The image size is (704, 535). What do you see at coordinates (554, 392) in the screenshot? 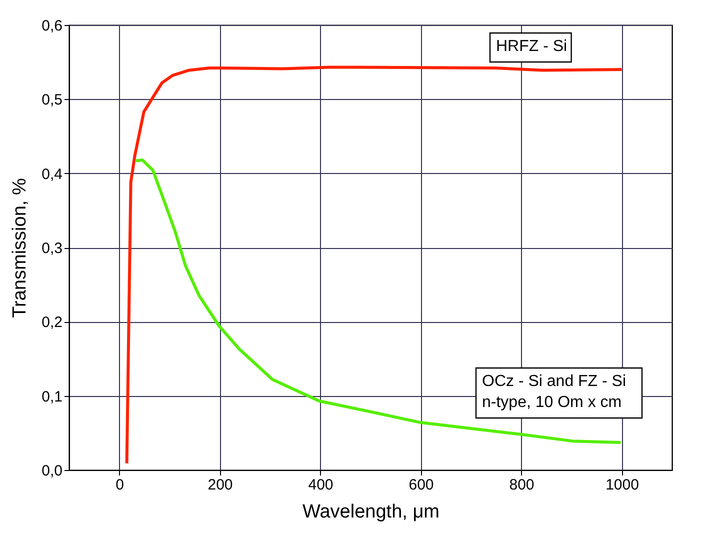
I see `series-label: OCz - Si and FZ - Si n-type, 10 Om x cm` at bounding box center [554, 392].